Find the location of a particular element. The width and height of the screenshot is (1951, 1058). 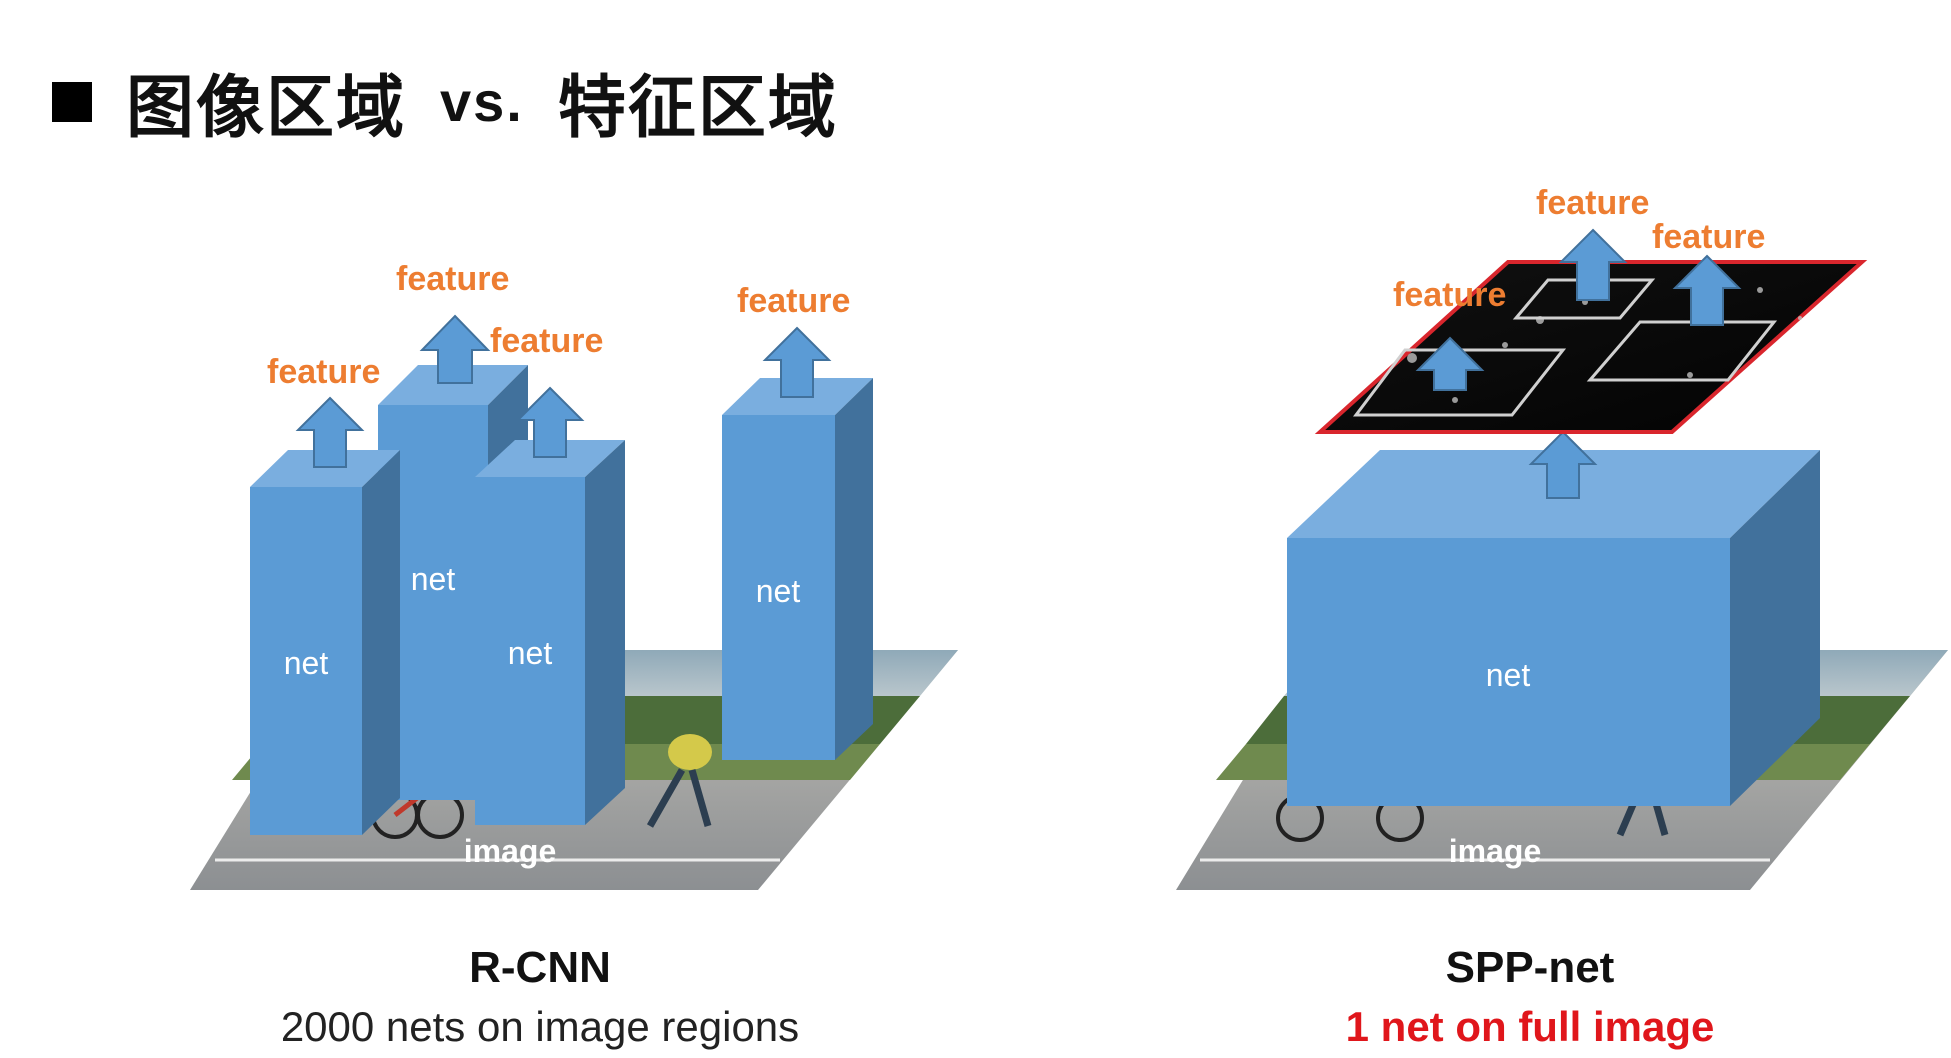

heading-separator: vs. is located at coordinates (482, 101).